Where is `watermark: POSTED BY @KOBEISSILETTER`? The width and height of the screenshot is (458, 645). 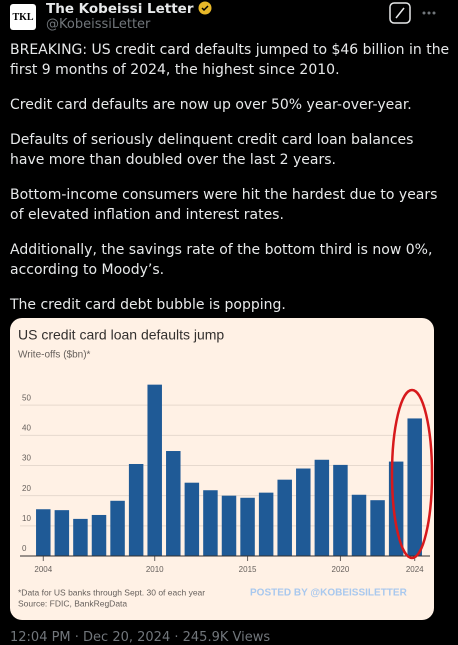 watermark: POSTED BY @KOBEISSILETTER is located at coordinates (329, 593).